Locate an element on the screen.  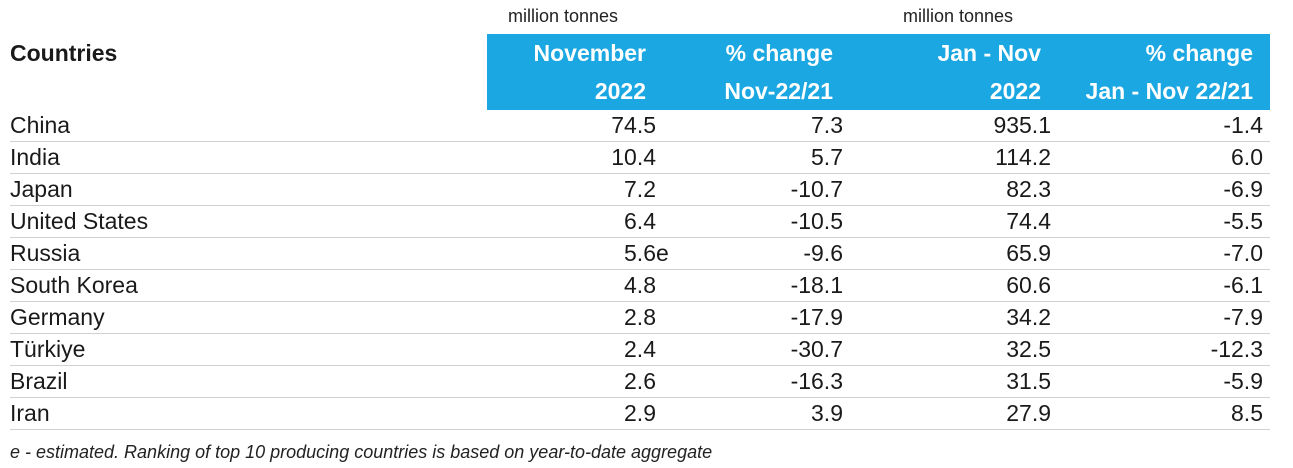
header-november-line2: 2022 is located at coordinates (620, 91).